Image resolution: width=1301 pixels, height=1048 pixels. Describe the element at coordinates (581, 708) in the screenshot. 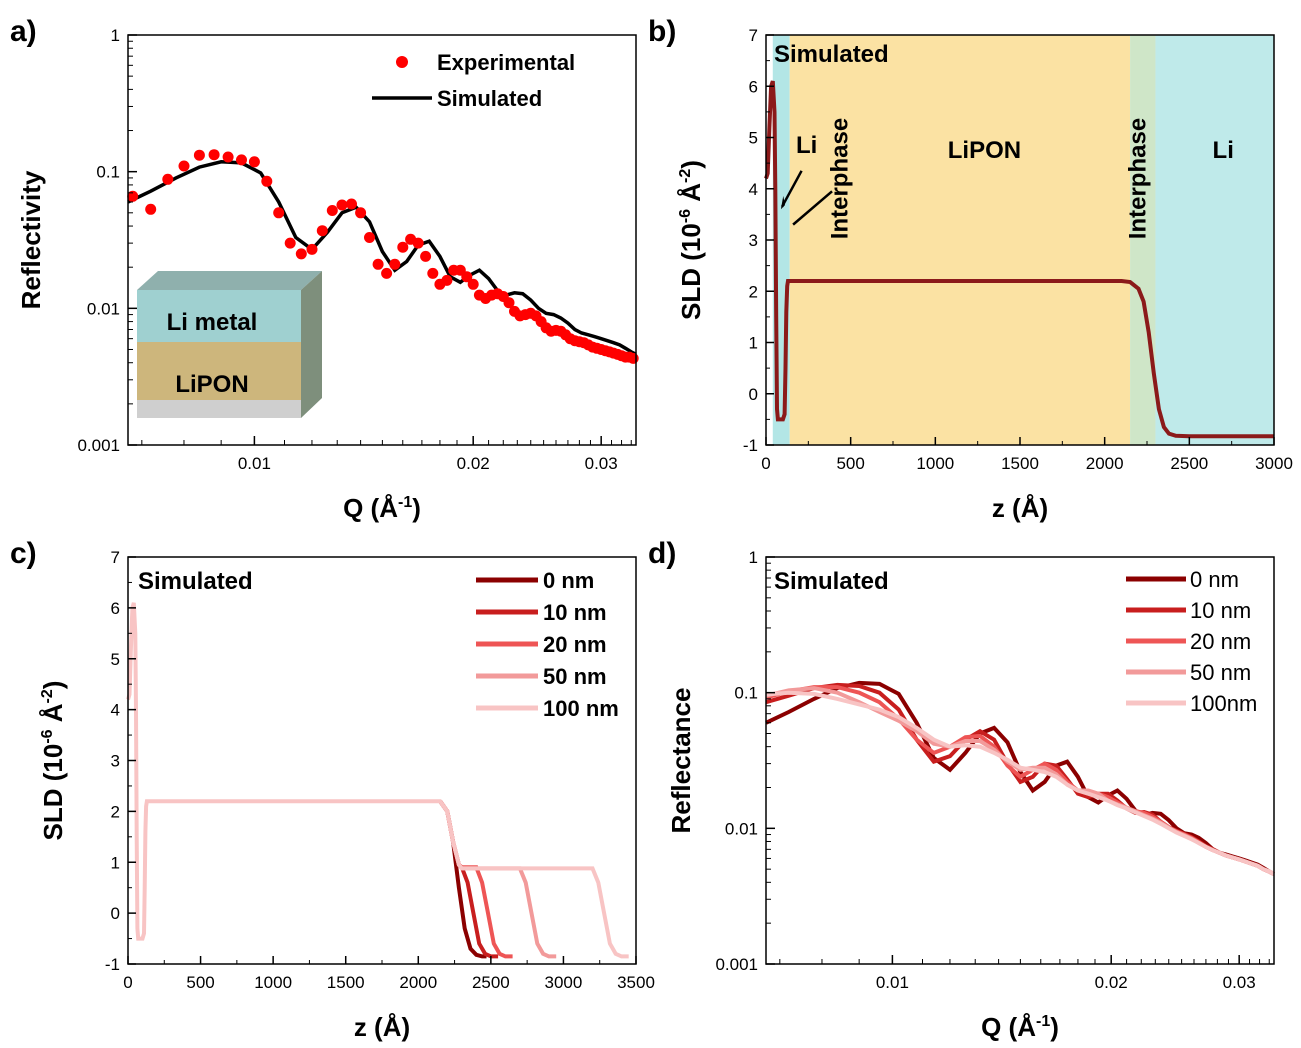

I see `legend-label: 100 nm` at that location.